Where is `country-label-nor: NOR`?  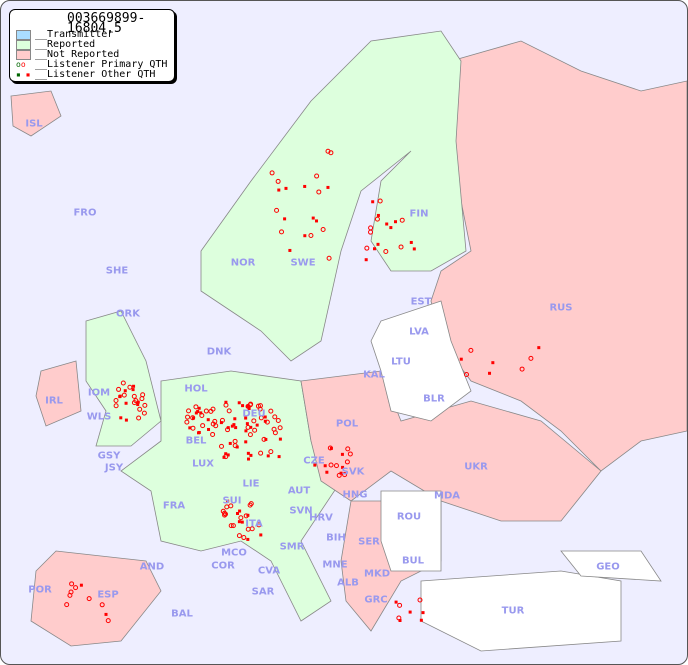
country-label-nor: NOR is located at coordinates (243, 263).